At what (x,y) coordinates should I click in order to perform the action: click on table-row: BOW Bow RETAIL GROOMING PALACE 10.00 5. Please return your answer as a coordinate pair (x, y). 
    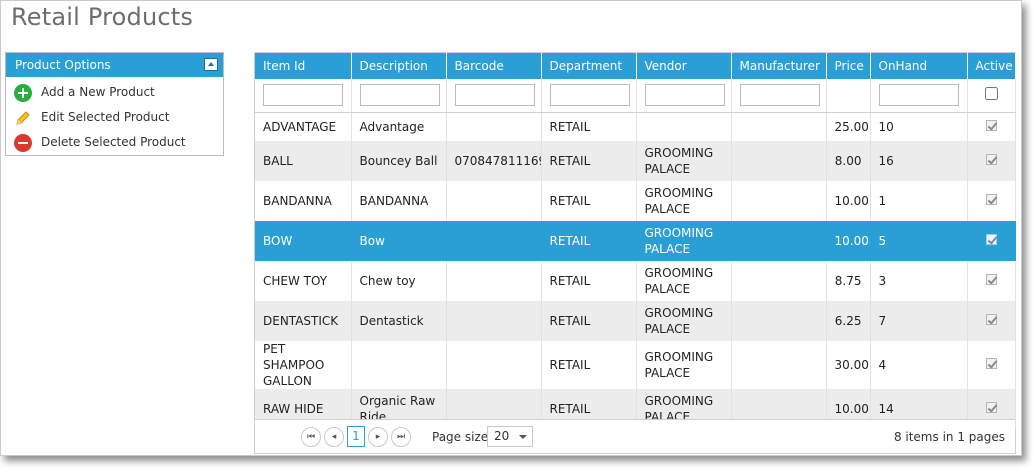
    Looking at the image, I should click on (635, 241).